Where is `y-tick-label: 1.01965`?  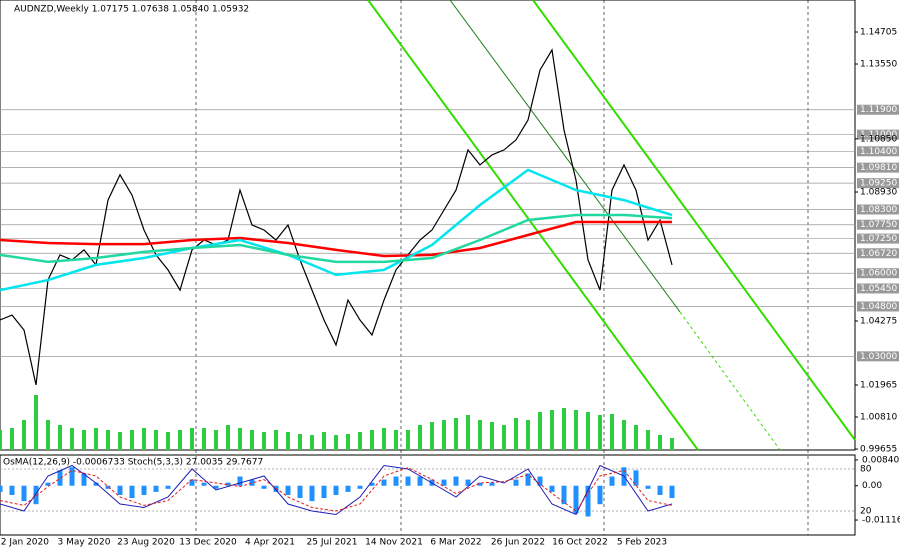
y-tick-label: 1.01965 is located at coordinates (878, 386).